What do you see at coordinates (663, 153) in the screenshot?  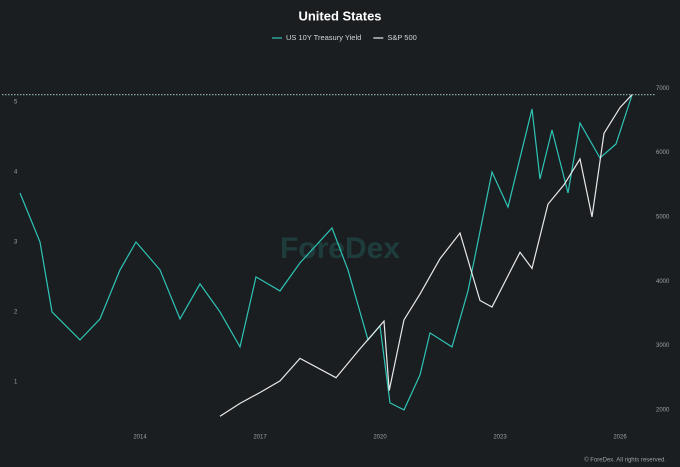 I see `y2-tick-label: 6000` at bounding box center [663, 153].